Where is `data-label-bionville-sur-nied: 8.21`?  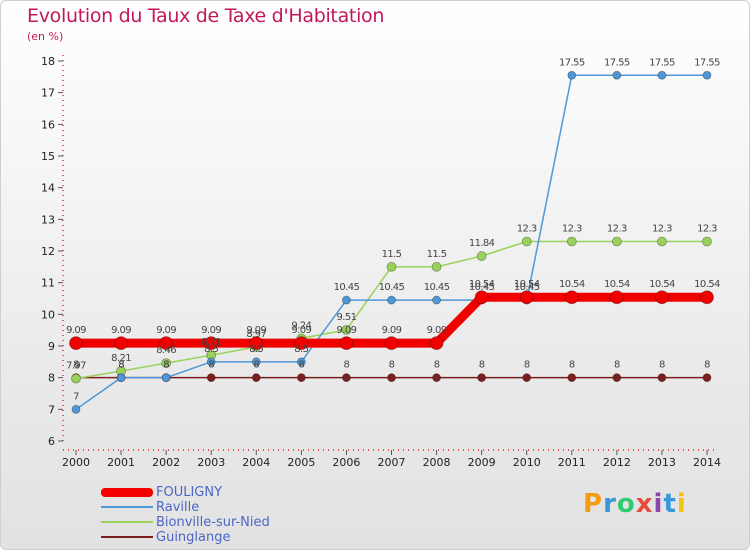
data-label-bionville-sur-nied: 8.21 is located at coordinates (121, 358).